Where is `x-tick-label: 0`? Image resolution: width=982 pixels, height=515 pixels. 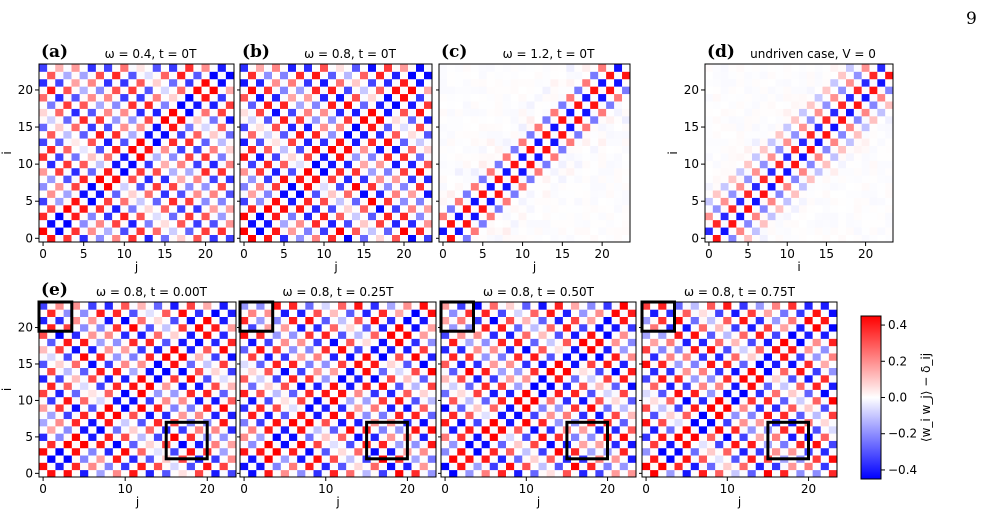 x-tick-label: 0 is located at coordinates (443, 254).